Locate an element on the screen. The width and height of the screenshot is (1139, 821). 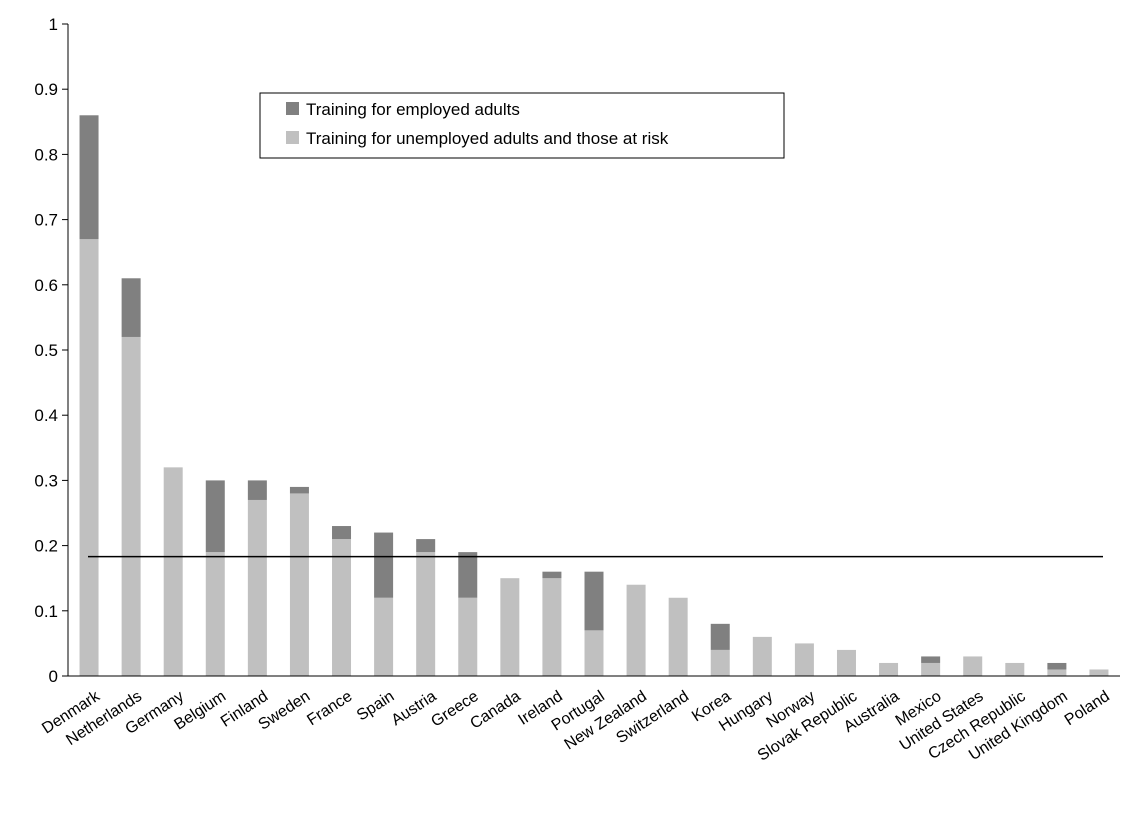
legend-swatch-employed is located at coordinates (292, 108).